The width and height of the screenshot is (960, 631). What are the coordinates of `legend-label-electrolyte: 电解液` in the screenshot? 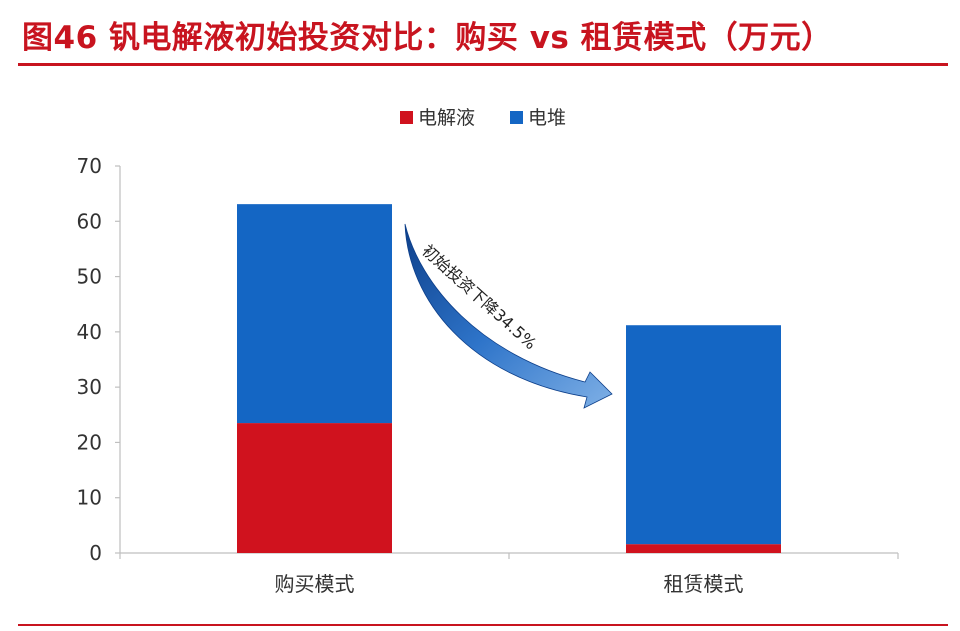 It's located at (446, 118).